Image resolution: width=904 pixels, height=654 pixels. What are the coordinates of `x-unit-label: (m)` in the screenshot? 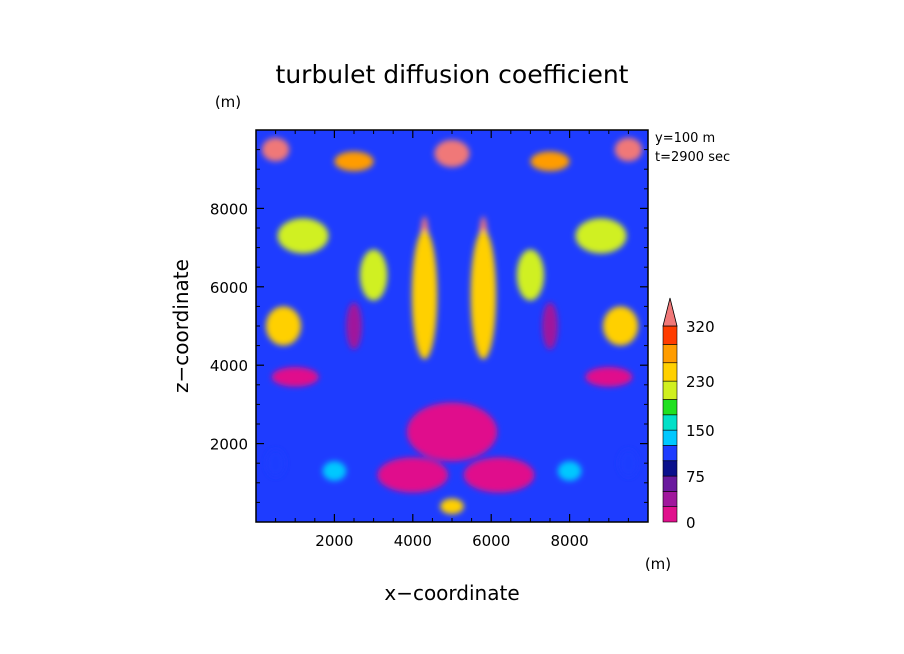 It's located at (658, 564).